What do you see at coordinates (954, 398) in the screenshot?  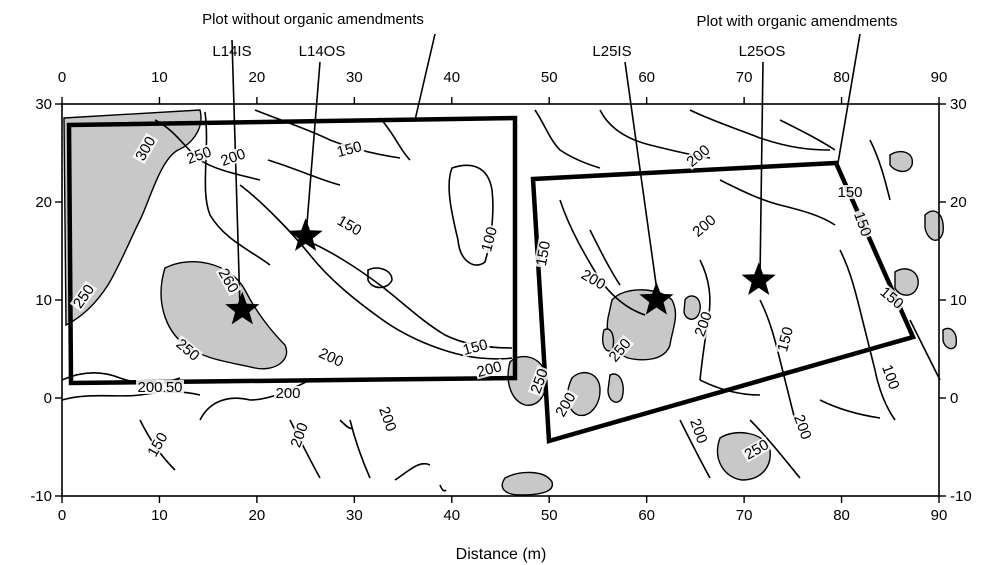 I see `y-tick-right-0: 0` at bounding box center [954, 398].